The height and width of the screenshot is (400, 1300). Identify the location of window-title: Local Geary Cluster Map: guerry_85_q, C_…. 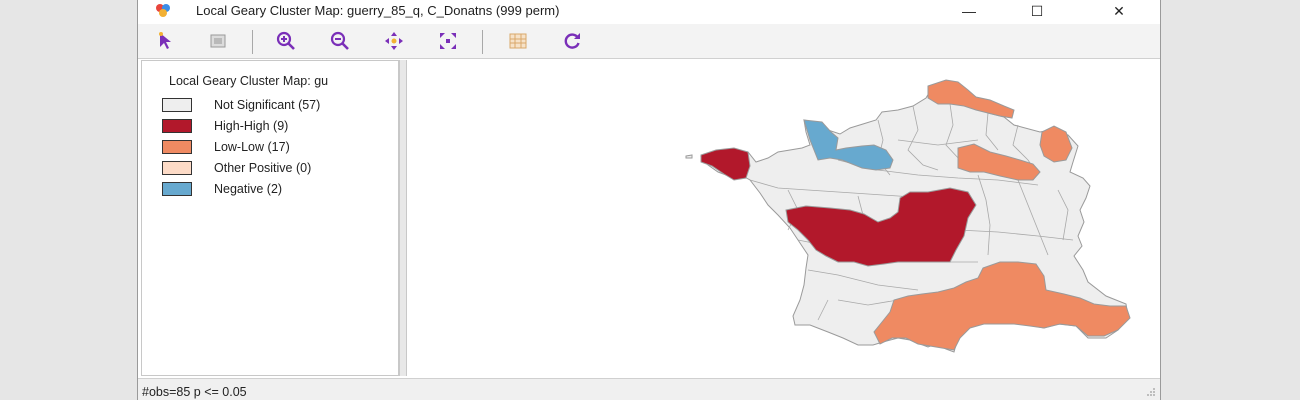
(378, 10).